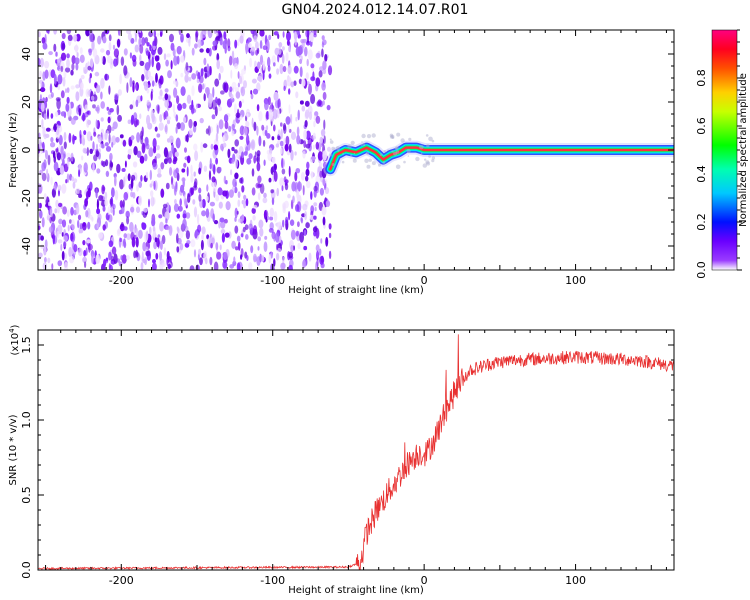 Image resolution: width=750 pixels, height=600 pixels. What do you see at coordinates (743, 150) in the screenshot?
I see `colorbar-label: Normalized spectral amplitude` at bounding box center [743, 150].